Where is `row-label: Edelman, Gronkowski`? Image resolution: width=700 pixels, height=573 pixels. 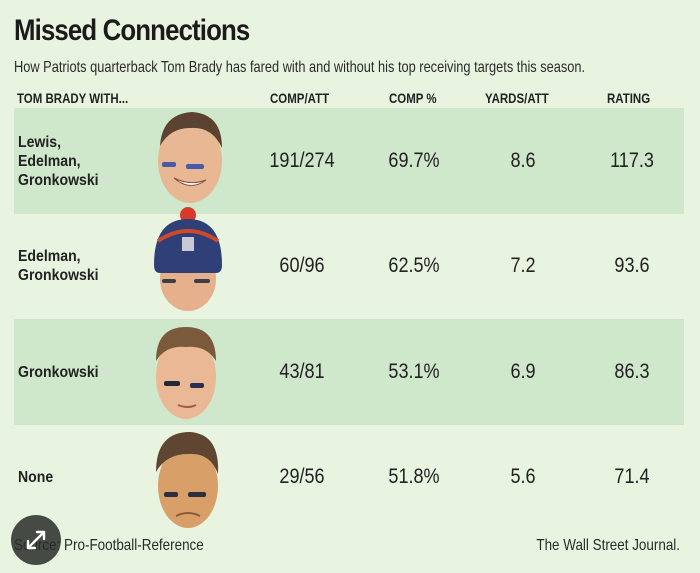 row-label: Edelman, Gronkowski is located at coordinates (58, 266).